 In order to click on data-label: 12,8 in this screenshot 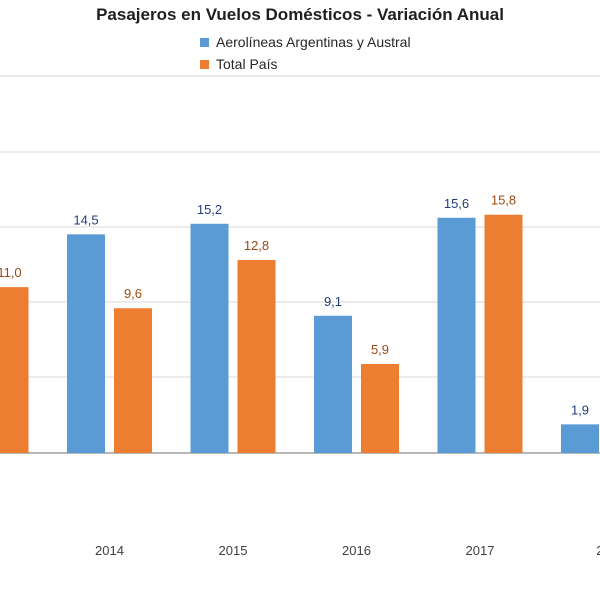, I will do `click(256, 245)`.